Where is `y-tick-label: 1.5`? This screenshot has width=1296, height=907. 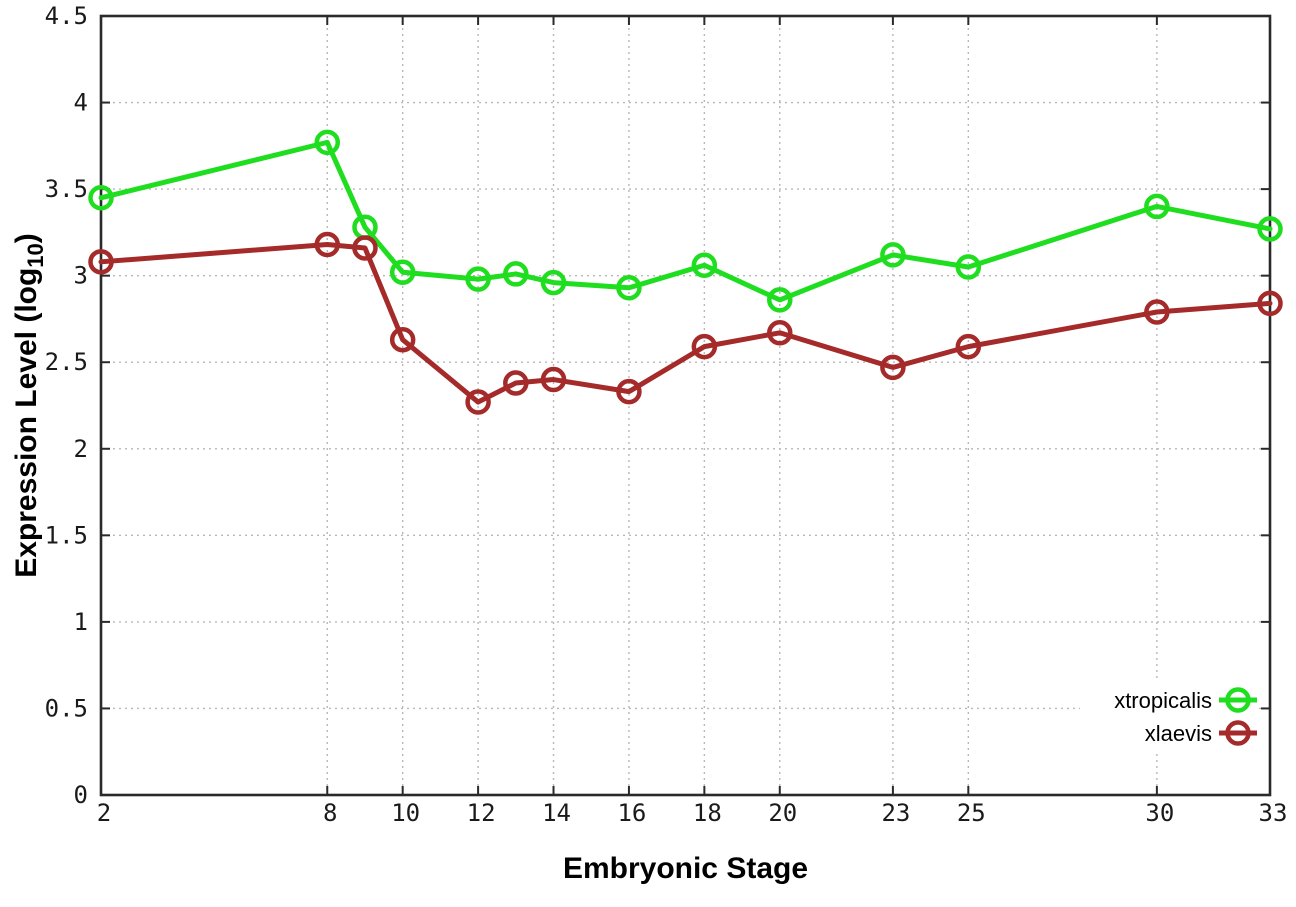 y-tick-label: 1.5 is located at coordinates (66, 535).